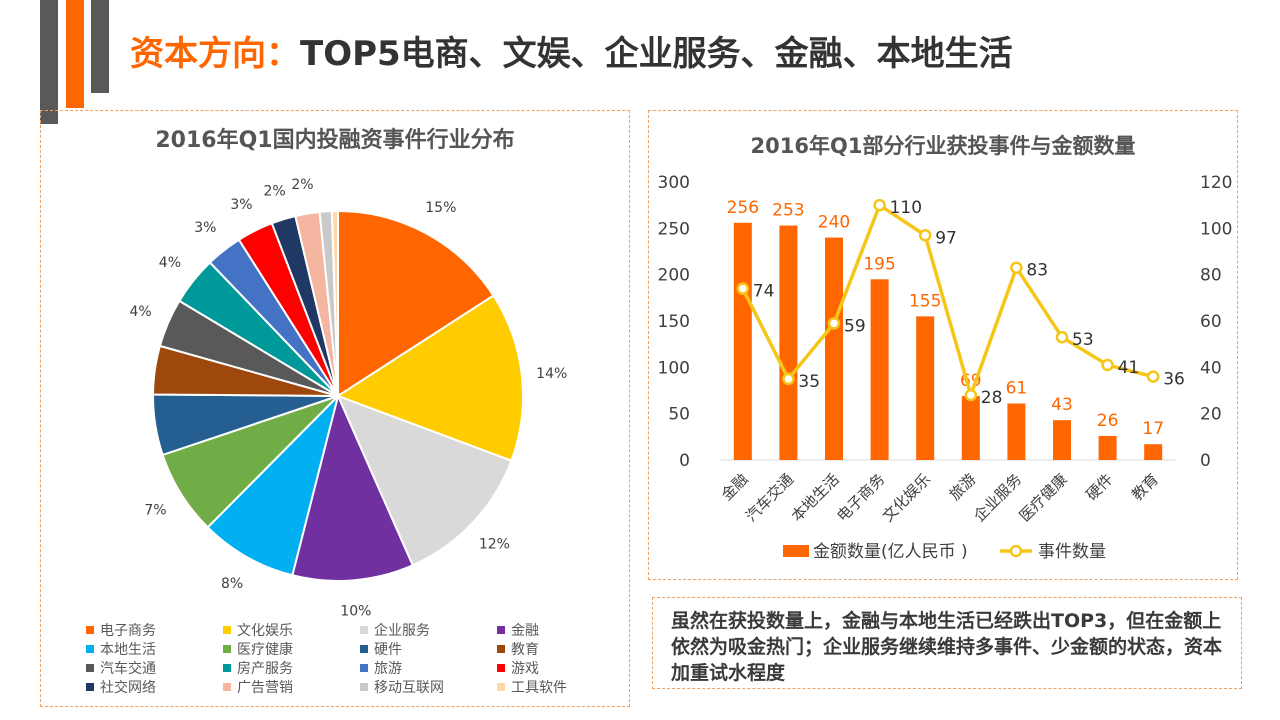 The height and width of the screenshot is (720, 1280). Describe the element at coordinates (1108, 421) in the screenshot. I see `bar-data-label: 26` at that location.